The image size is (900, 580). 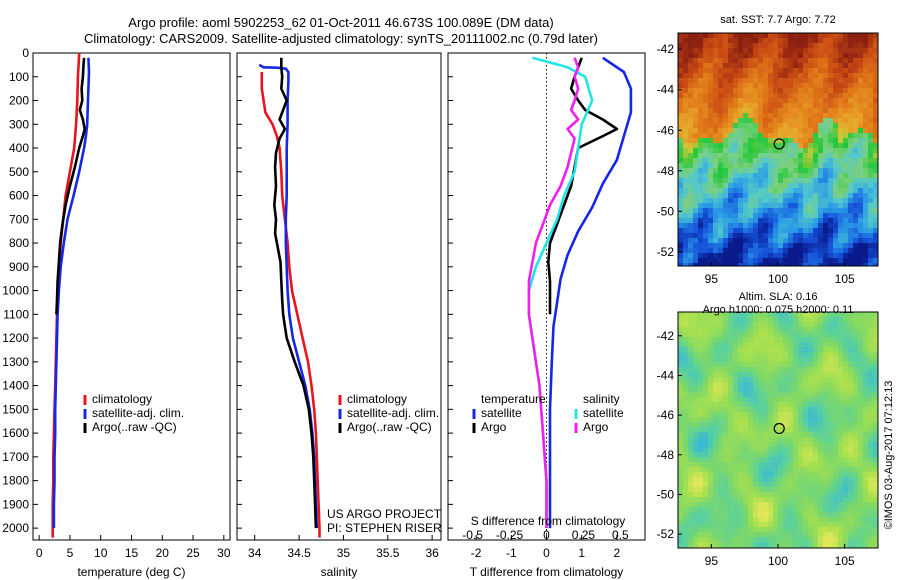 I want to click on y-tick-label: -44, so click(x=666, y=375).